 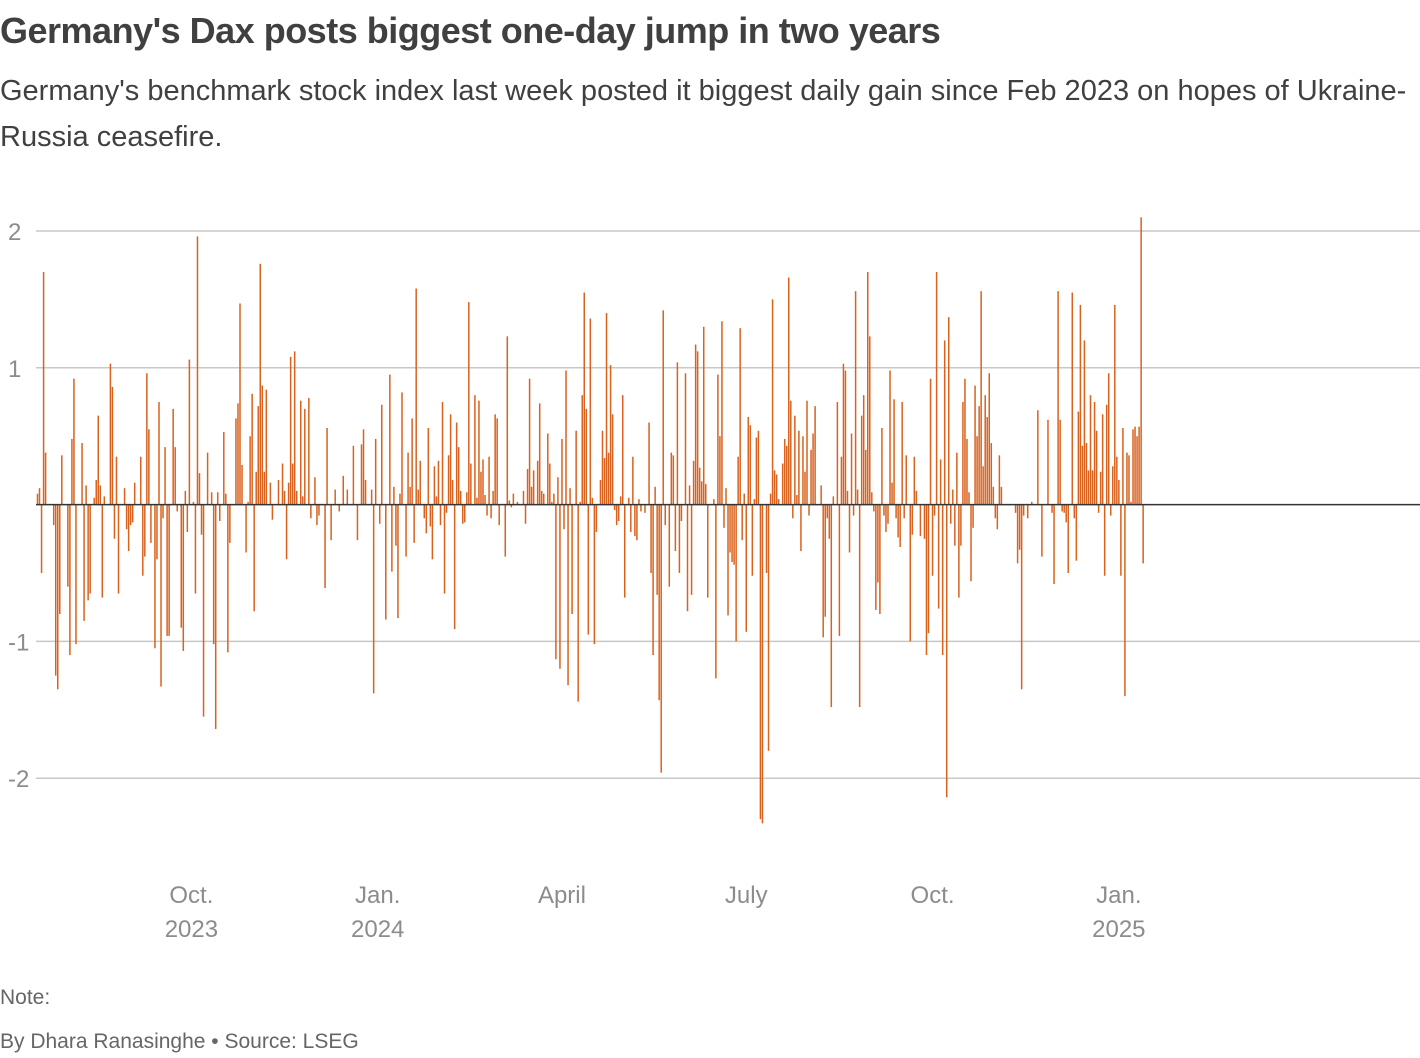 I want to click on x-tick-label: April, so click(x=562, y=895).